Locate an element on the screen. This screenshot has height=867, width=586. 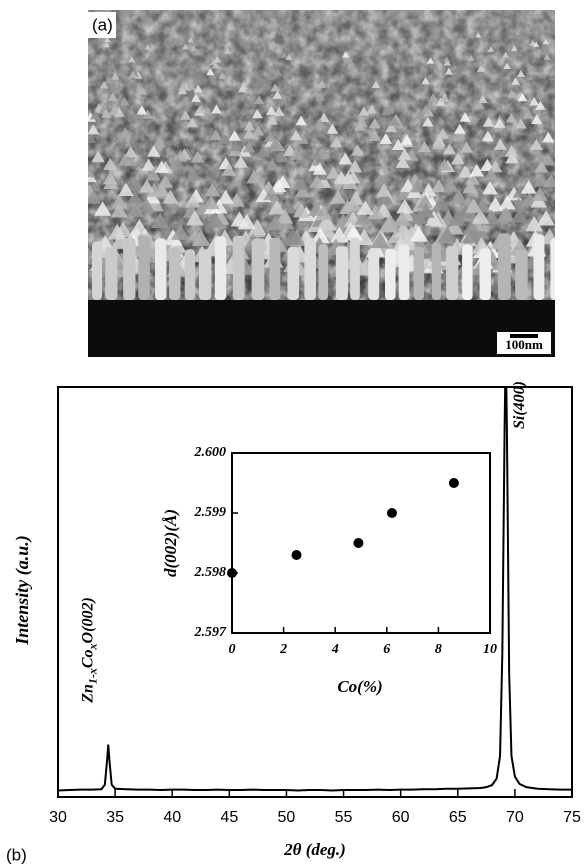
inset-x-label: Co(%) is located at coordinates (359, 686).